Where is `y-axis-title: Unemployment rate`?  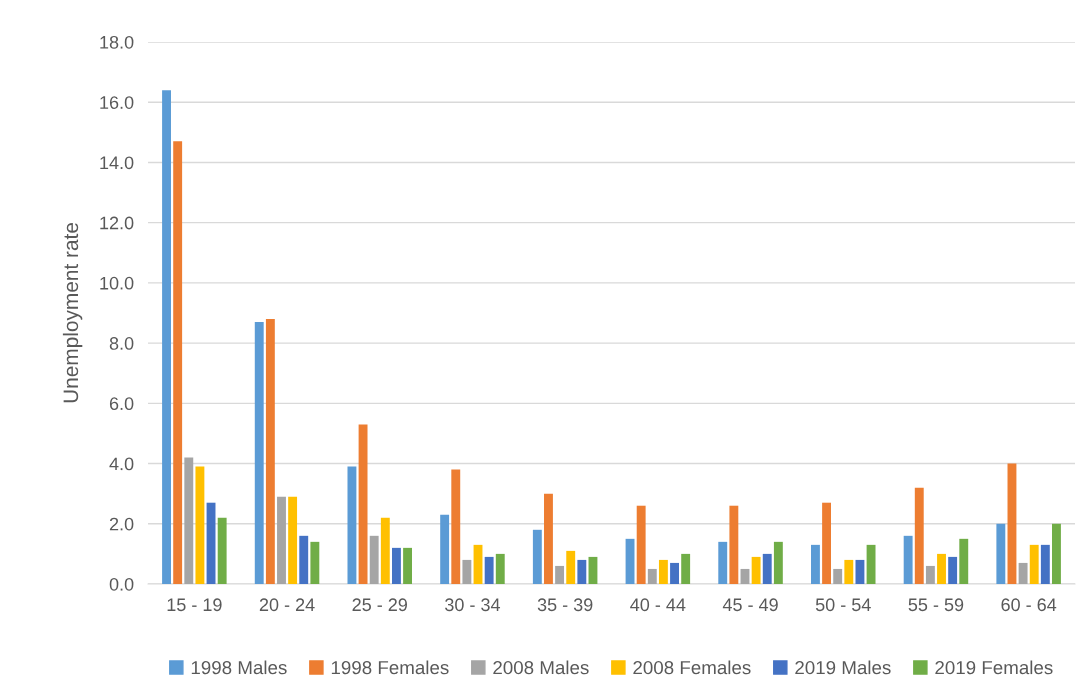
y-axis-title: Unemployment rate is located at coordinates (72, 313).